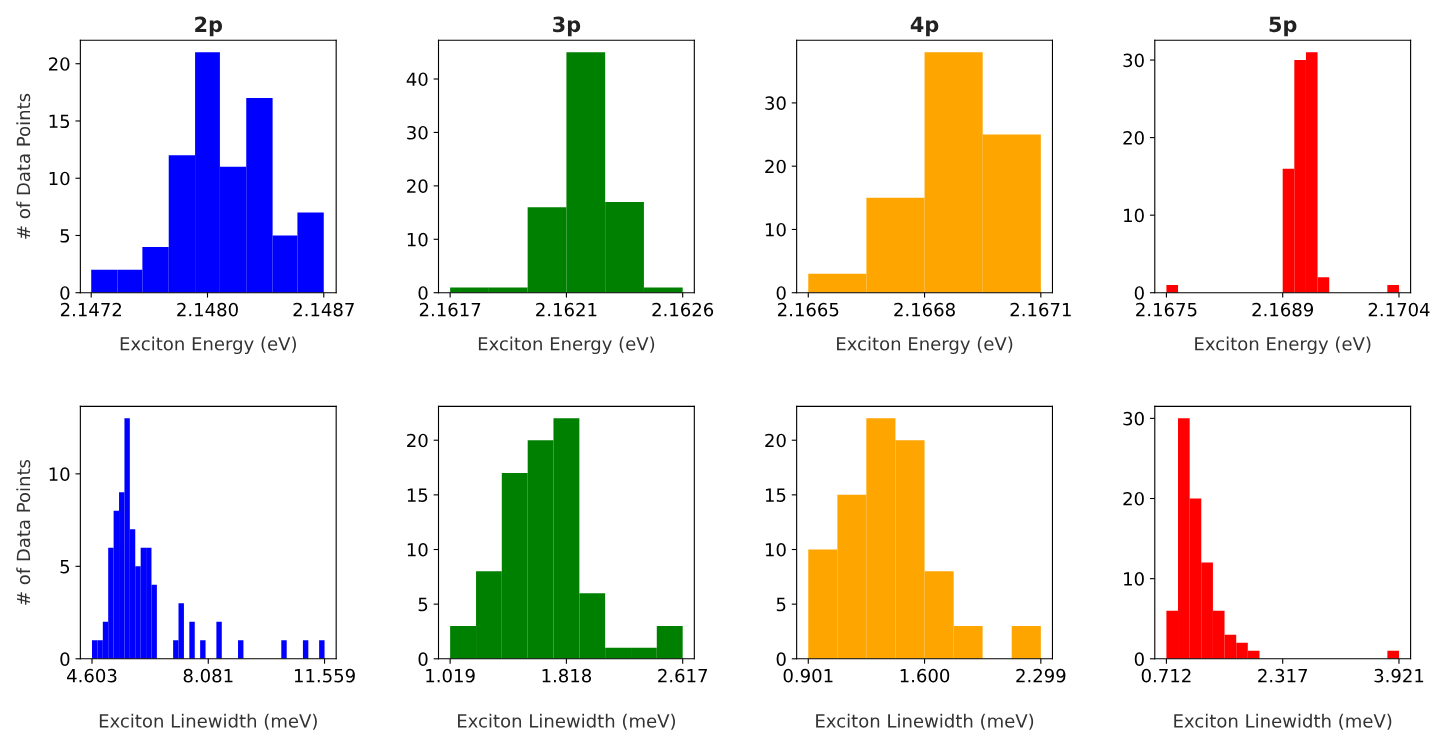 The height and width of the screenshot is (732, 1435). What do you see at coordinates (90, 309) in the screenshot?
I see `x-tick-label: 2.1472` at bounding box center [90, 309].